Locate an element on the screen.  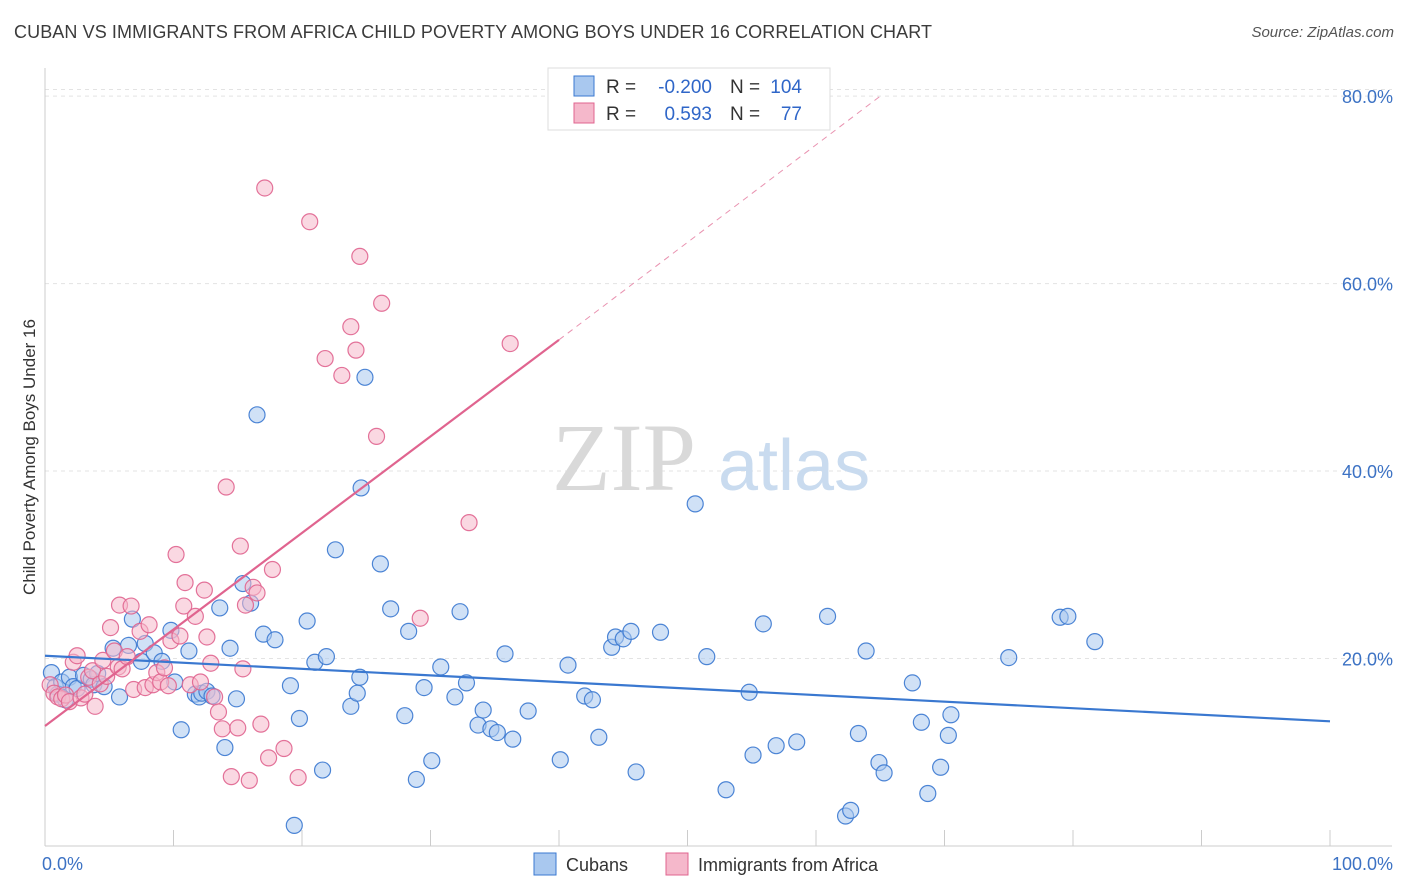
y-tick-label-1: 40.0% is located at coordinates (1367, 472).